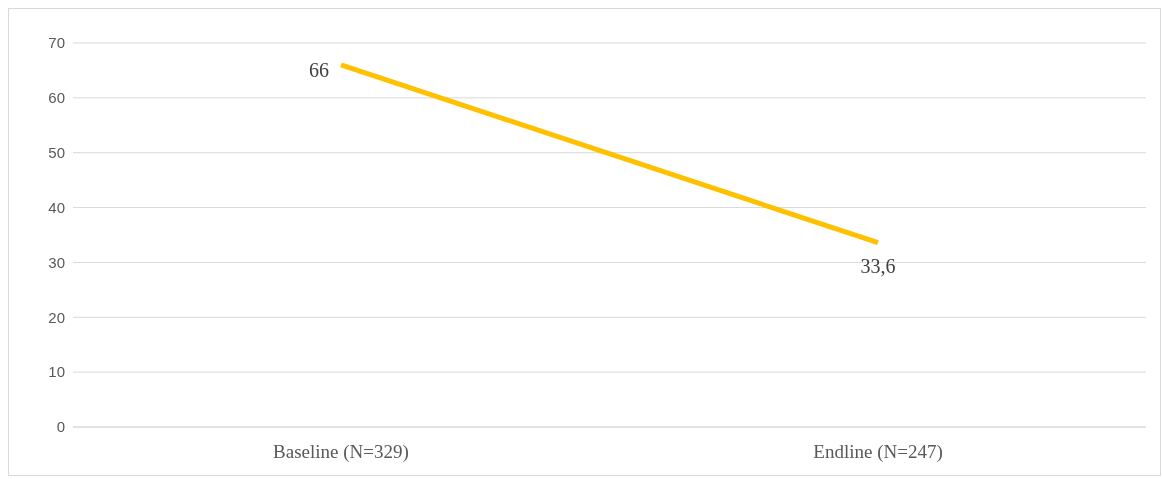 The width and height of the screenshot is (1163, 479). I want to click on data-label: 33,6, so click(878, 265).